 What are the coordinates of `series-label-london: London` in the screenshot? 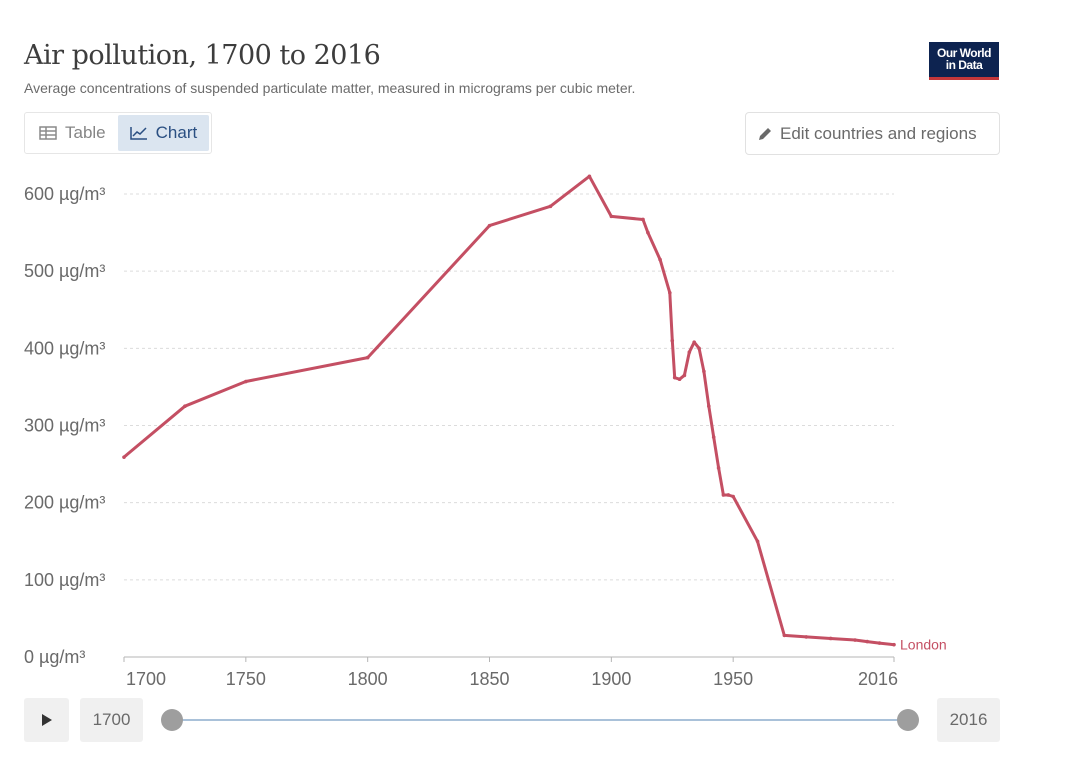 It's located at (923, 645).